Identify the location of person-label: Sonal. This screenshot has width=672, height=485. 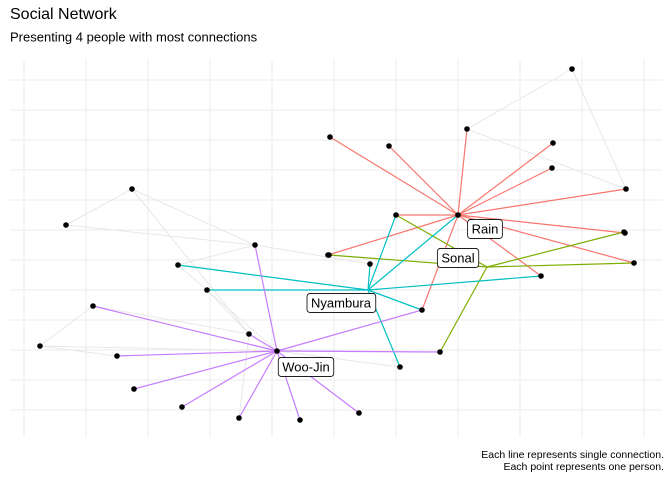
(457, 257).